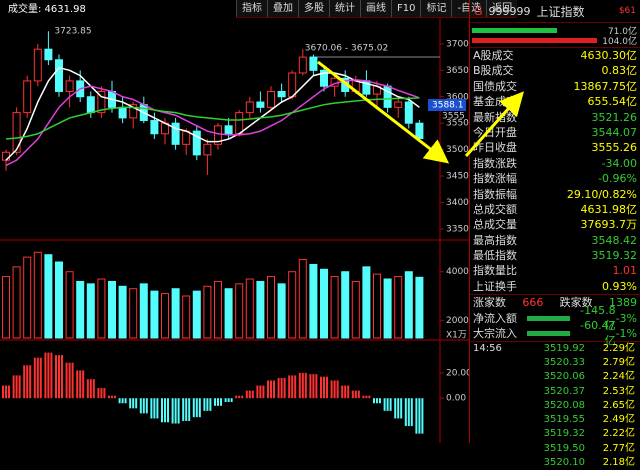  I want to click on tick-row: 3520.10 2.18亿, so click(555, 463).